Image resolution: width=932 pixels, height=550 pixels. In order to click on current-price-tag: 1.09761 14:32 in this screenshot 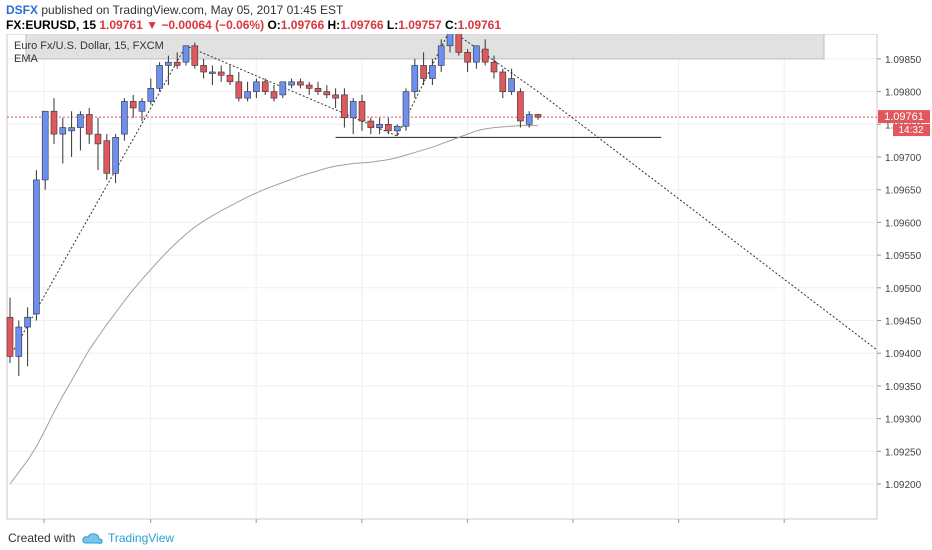, I will do `click(904, 123)`.